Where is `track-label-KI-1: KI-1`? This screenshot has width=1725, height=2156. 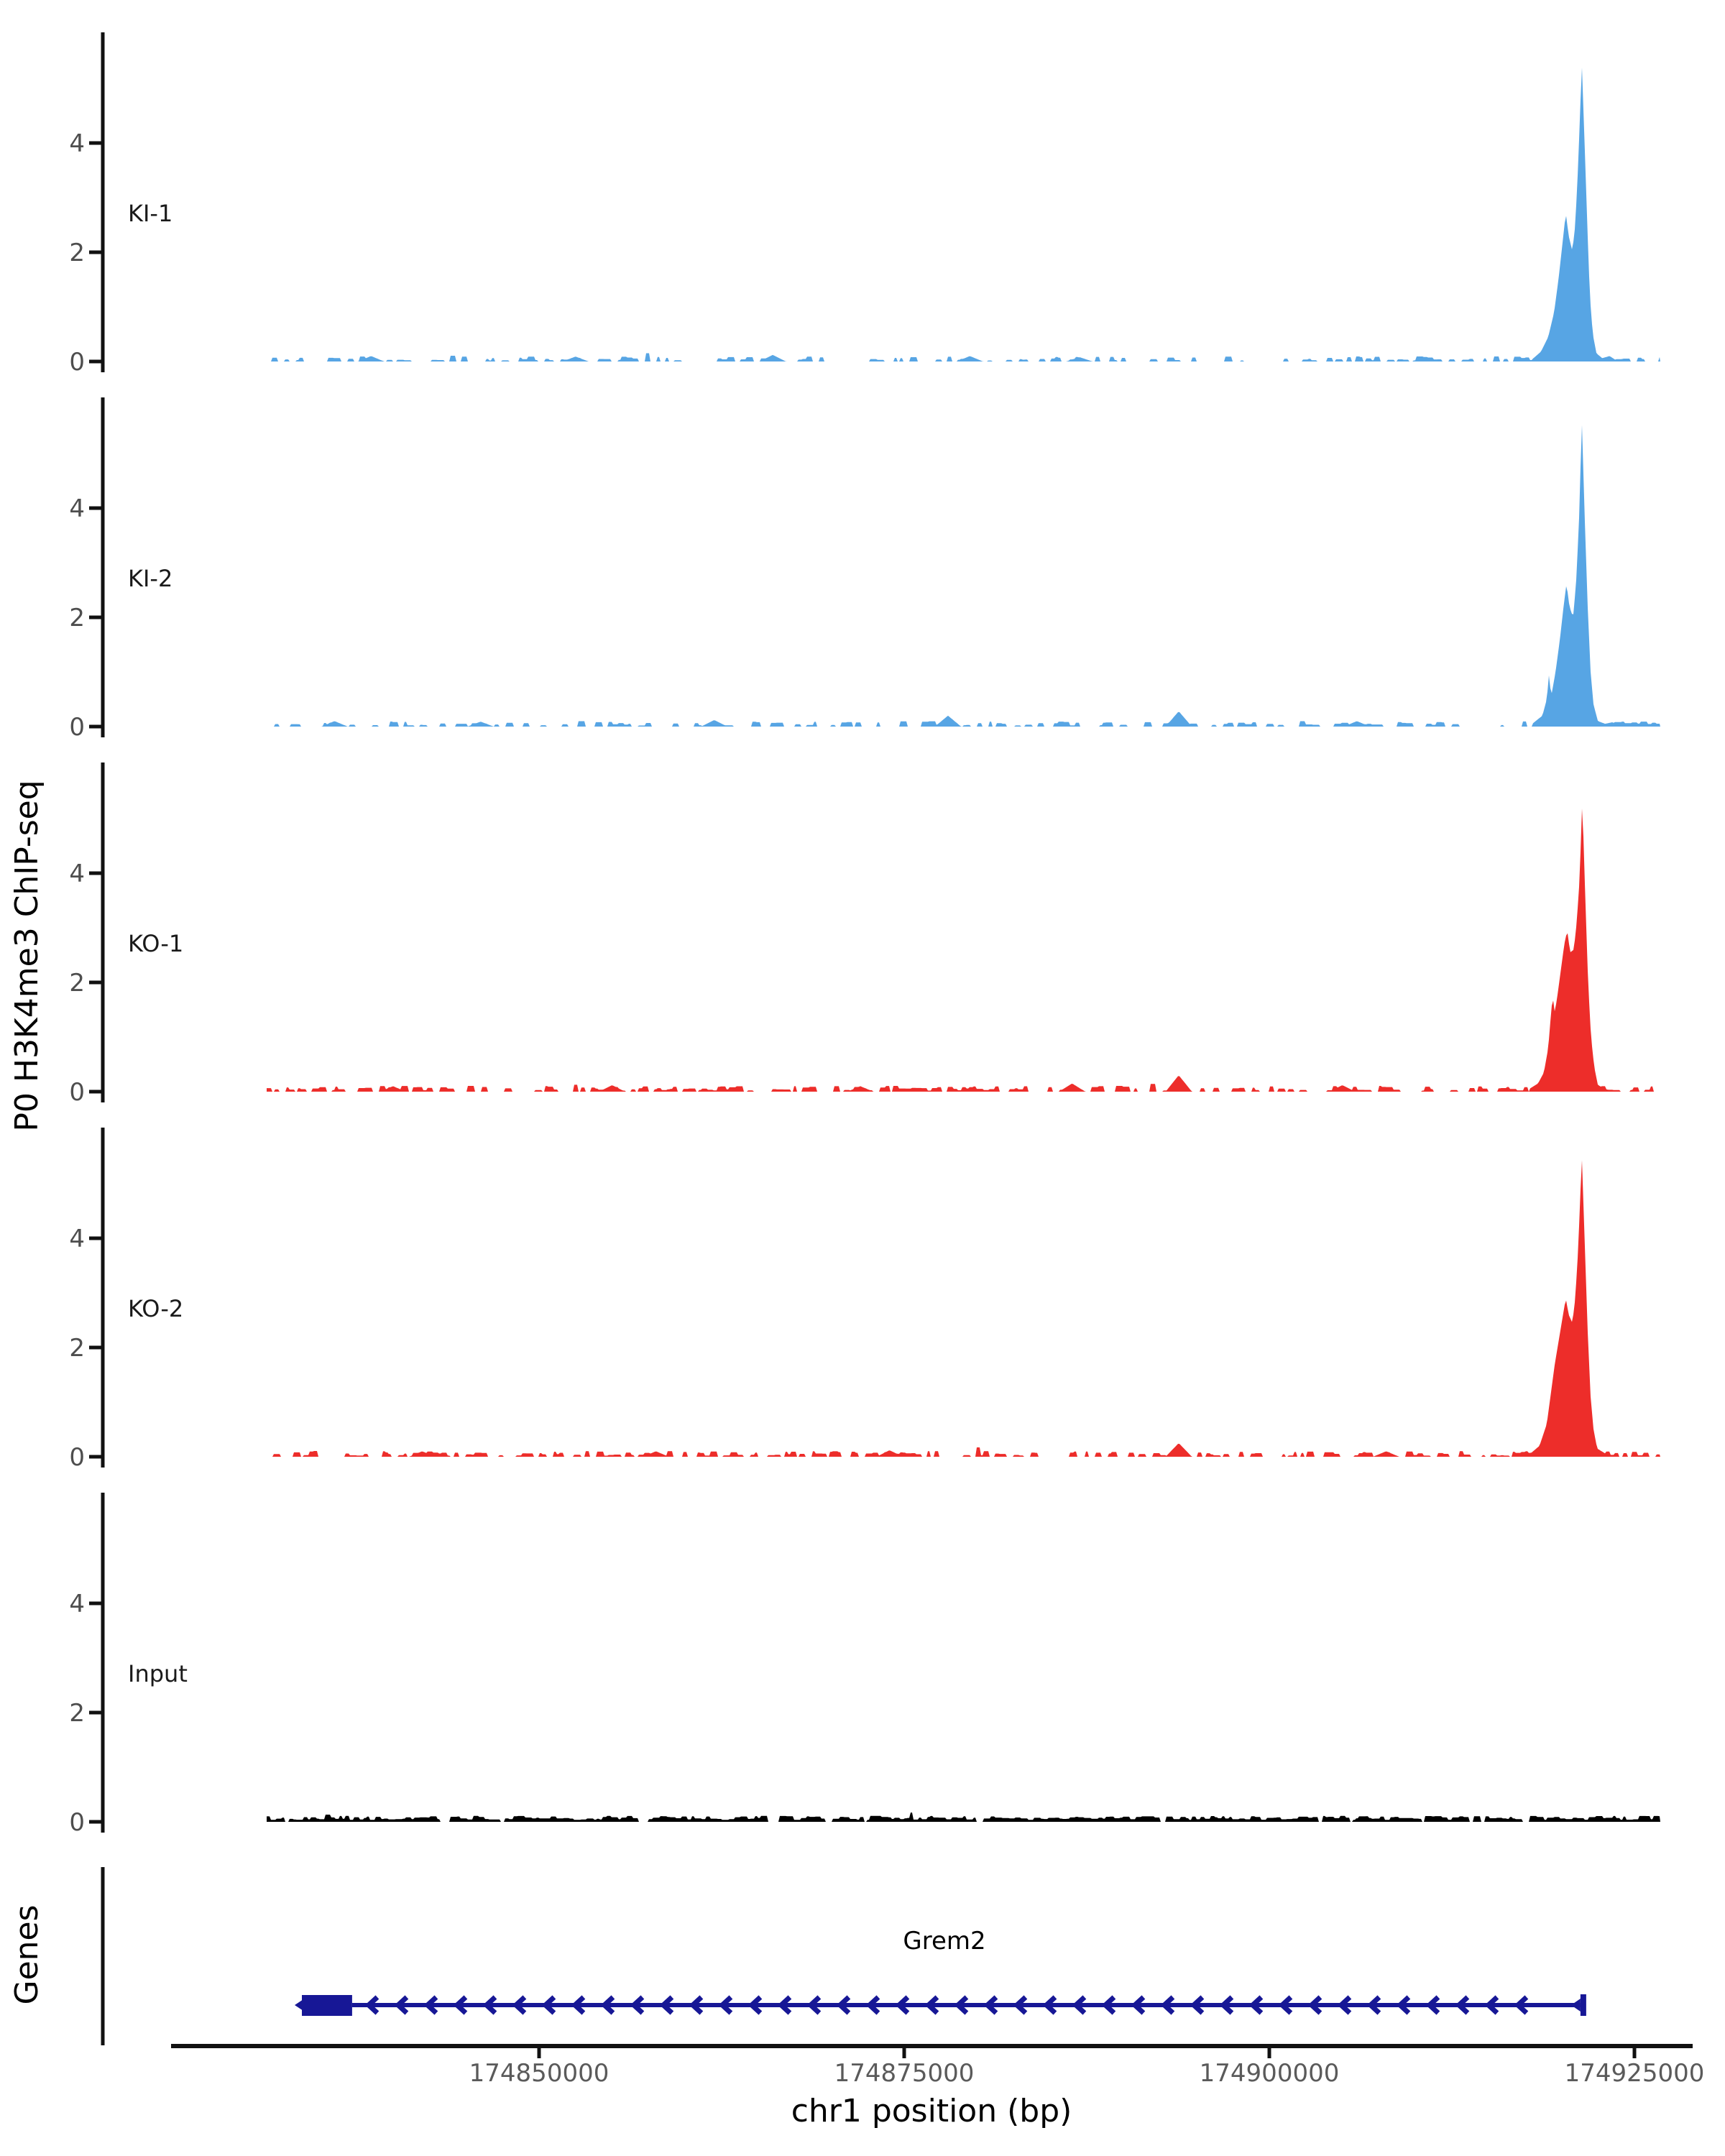
track-label-KI-1: KI-1 is located at coordinates (150, 214).